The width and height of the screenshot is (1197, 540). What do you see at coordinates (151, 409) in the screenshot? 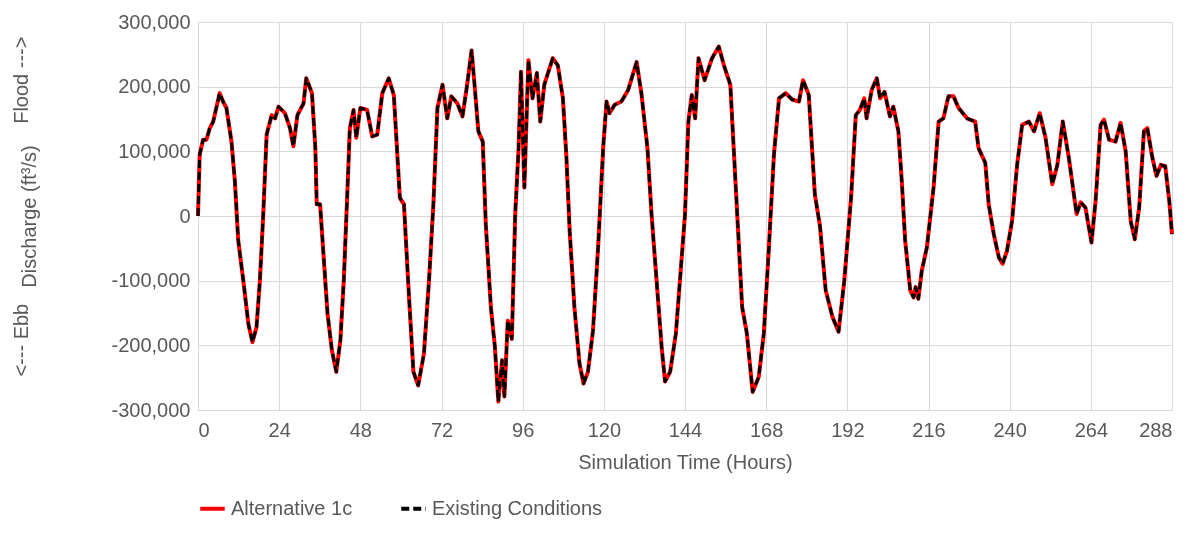
I see `y-tick-label: -300,000` at bounding box center [151, 409].